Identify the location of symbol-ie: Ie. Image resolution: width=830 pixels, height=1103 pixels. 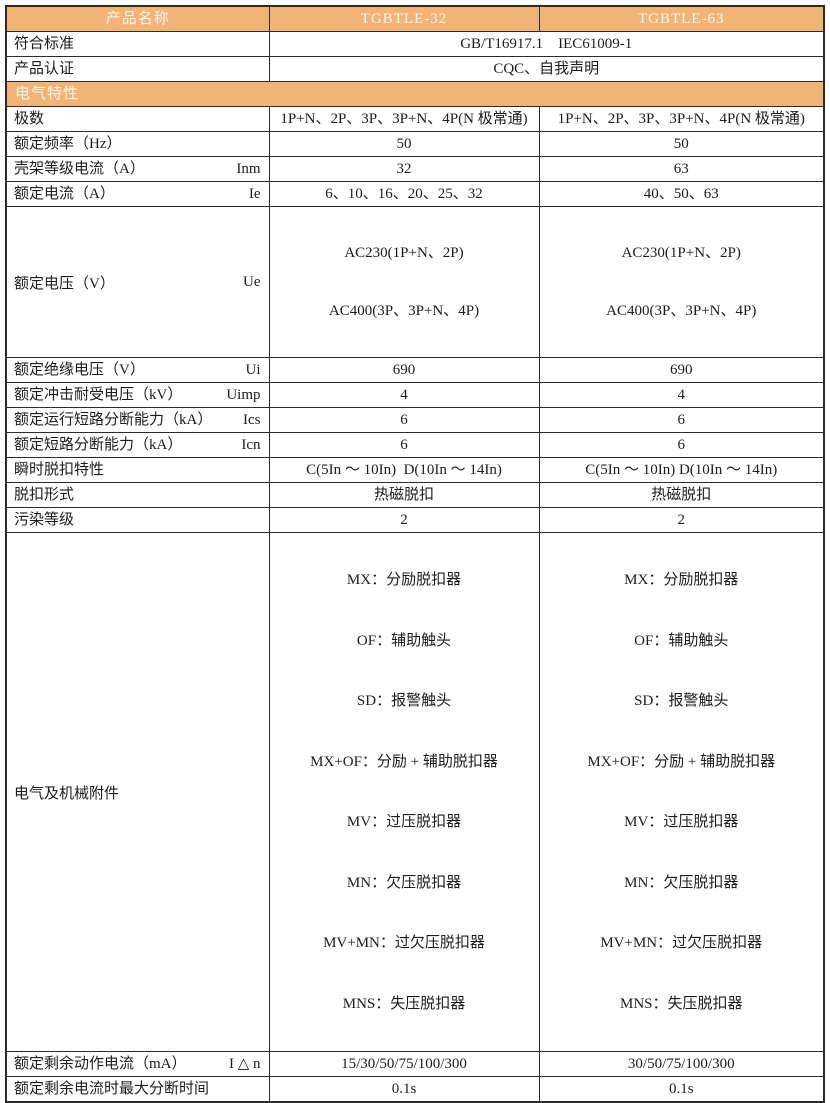
(254, 194).